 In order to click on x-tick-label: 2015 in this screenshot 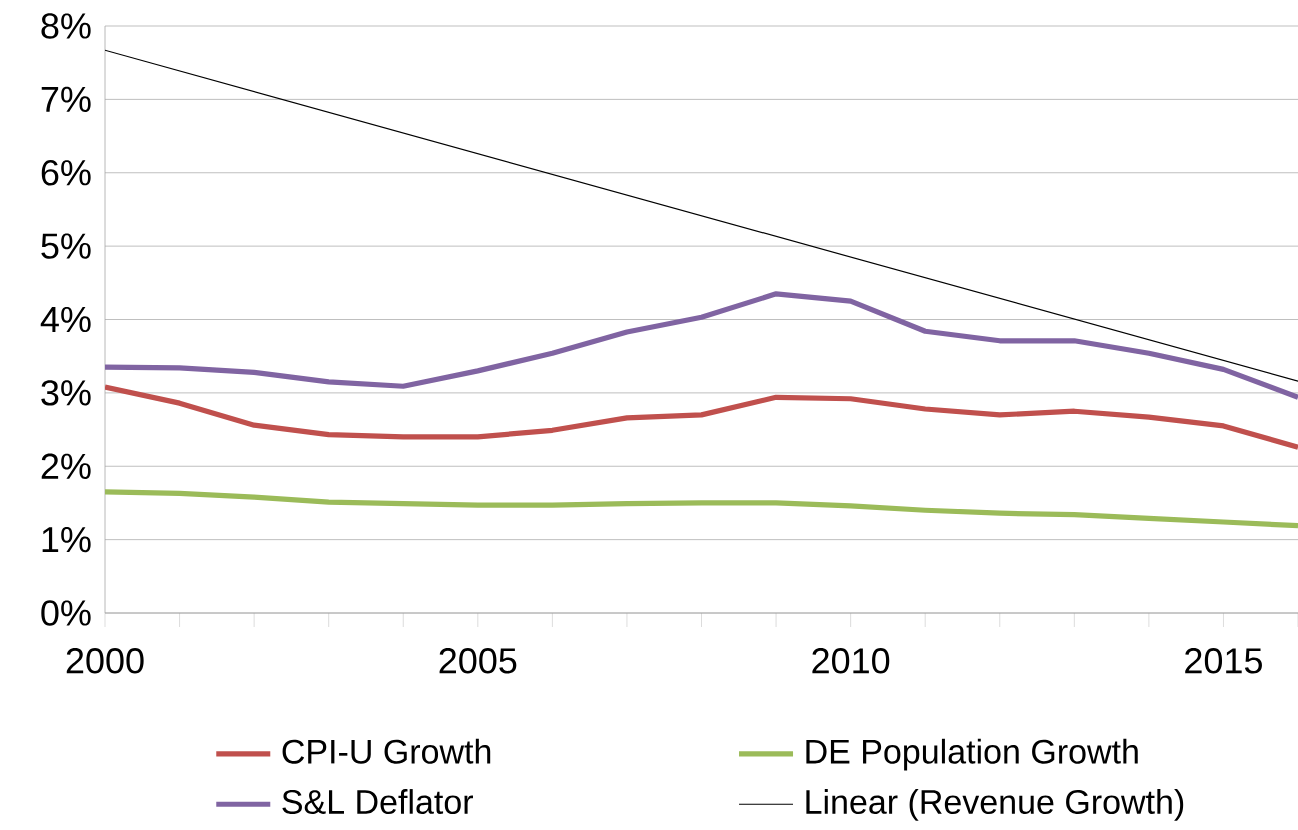, I will do `click(1223, 661)`.